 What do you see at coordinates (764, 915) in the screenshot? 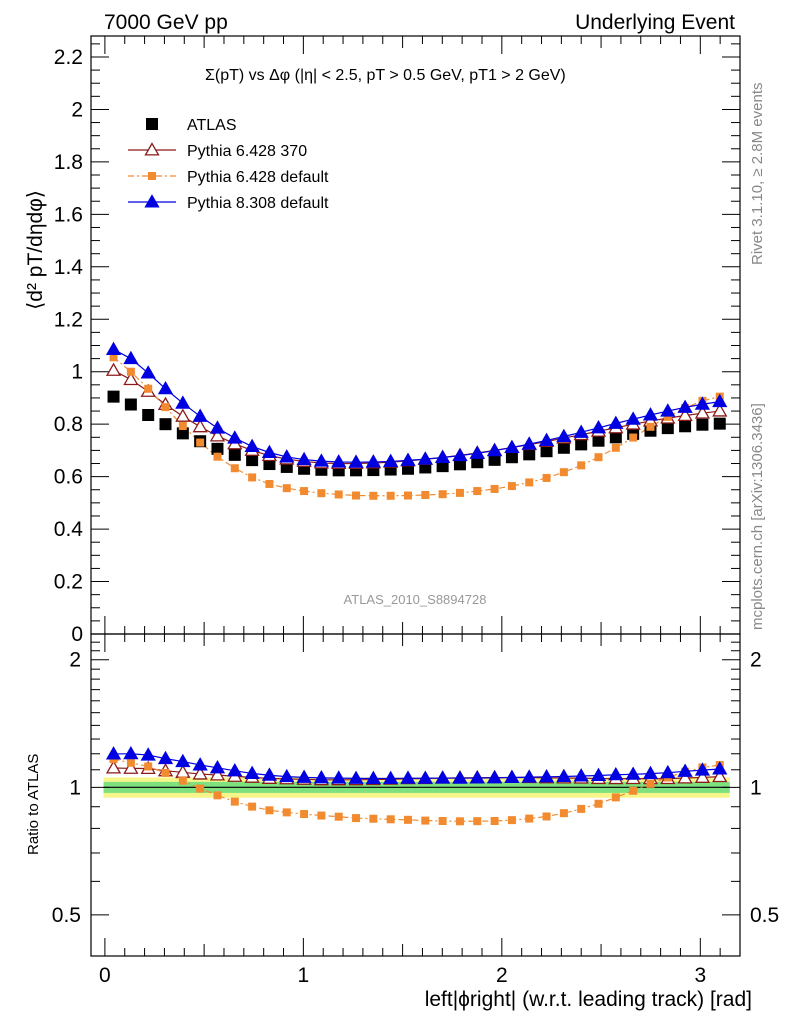
I see `ratio-y-tick-label-right: 0.5` at bounding box center [764, 915].